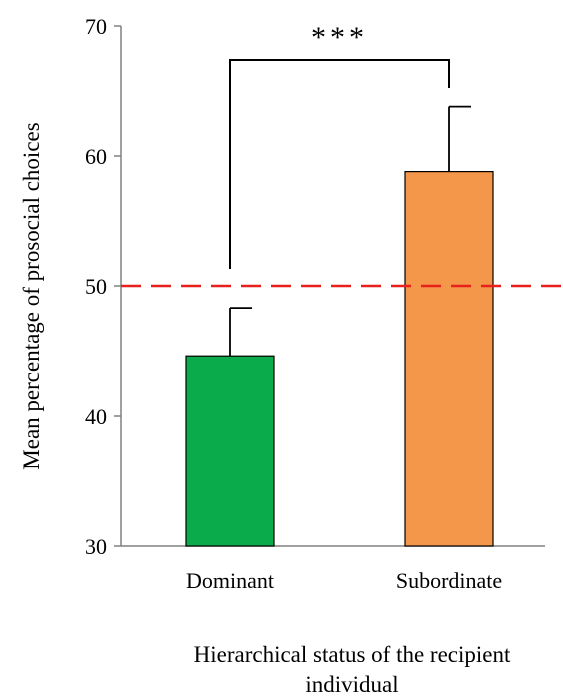 Image resolution: width=563 pixels, height=697 pixels. Describe the element at coordinates (96, 416) in the screenshot. I see `y-tick-label: 40` at that location.